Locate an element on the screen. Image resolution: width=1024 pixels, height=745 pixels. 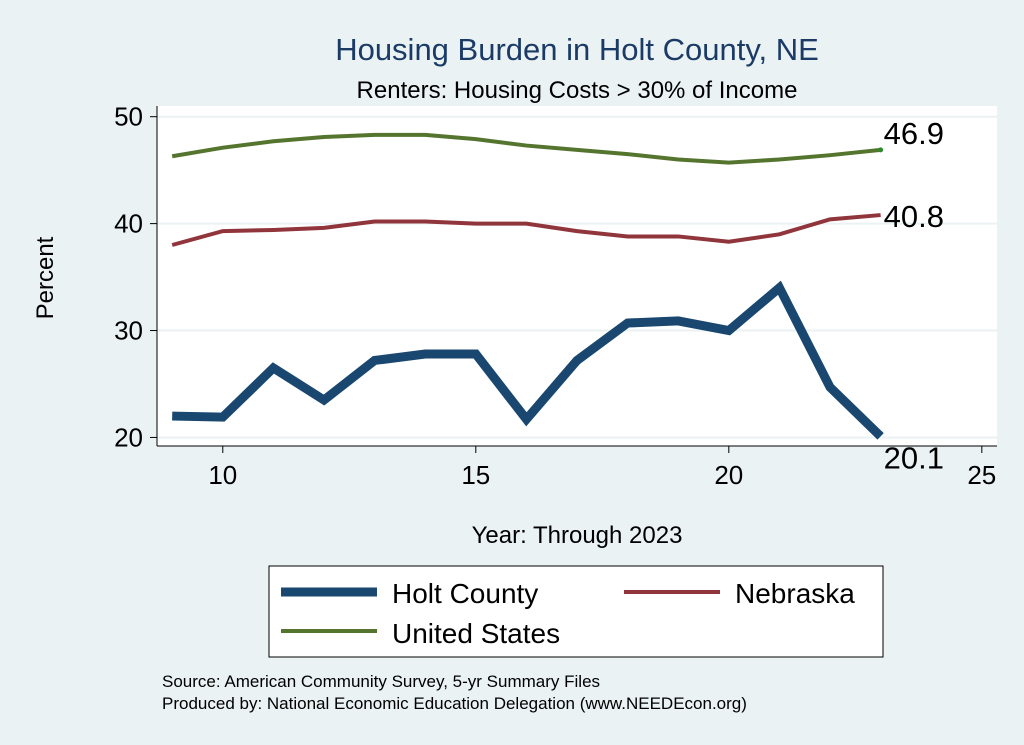
x-tick-label-15: 15 is located at coordinates (475, 475).